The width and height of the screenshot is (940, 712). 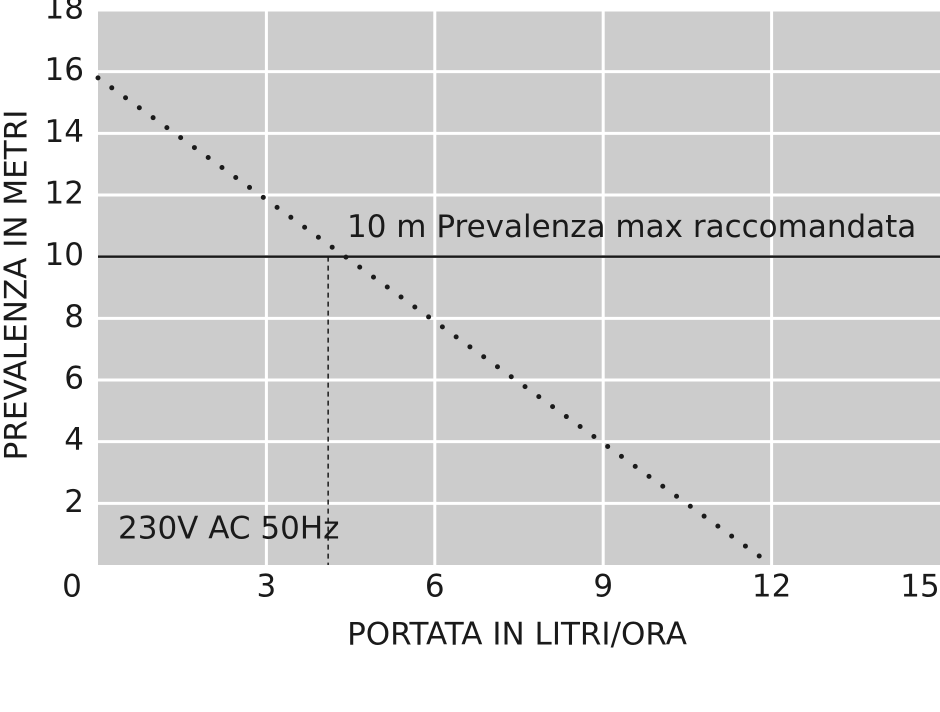 I want to click on x-tick-label: 6, so click(x=435, y=587).